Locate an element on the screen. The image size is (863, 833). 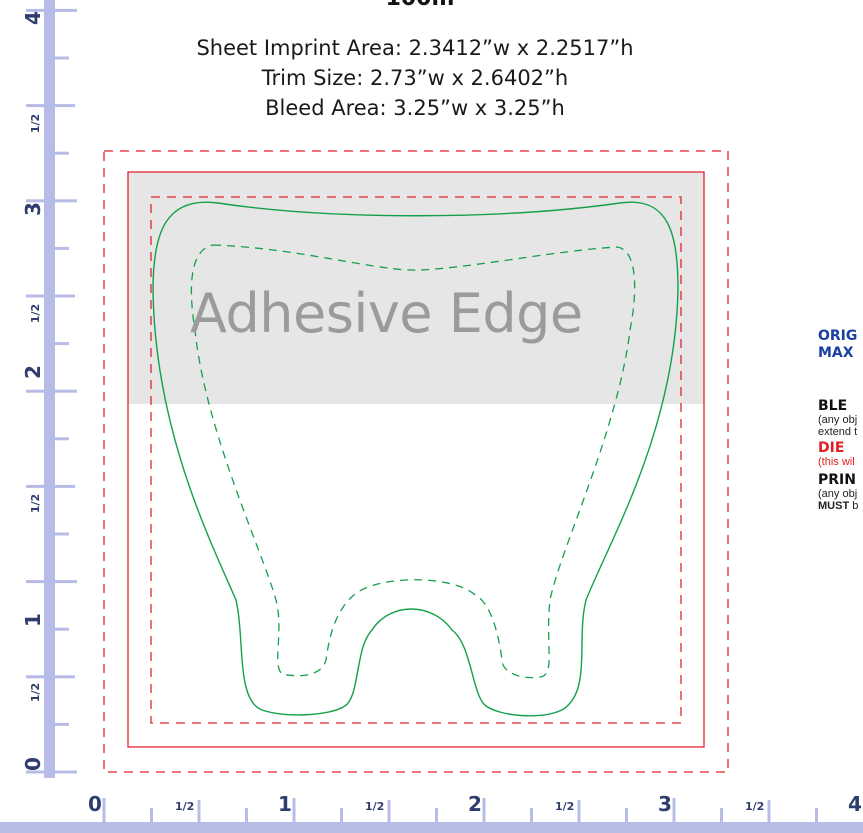
legend-print-must: MUST is located at coordinates (834, 506).